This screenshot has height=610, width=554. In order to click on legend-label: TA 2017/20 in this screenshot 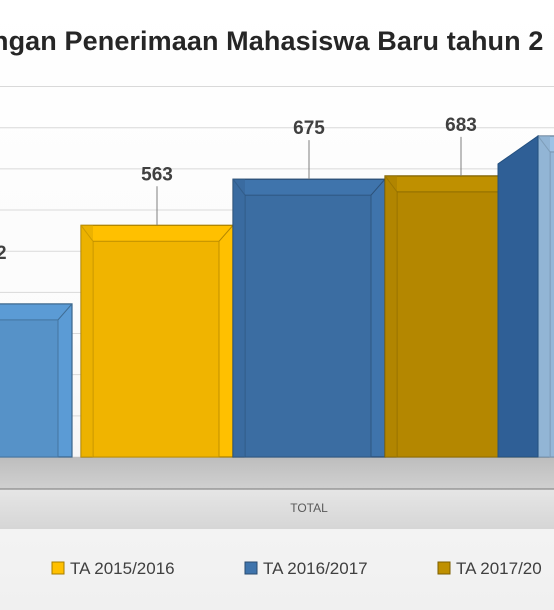, I will do `click(499, 568)`.